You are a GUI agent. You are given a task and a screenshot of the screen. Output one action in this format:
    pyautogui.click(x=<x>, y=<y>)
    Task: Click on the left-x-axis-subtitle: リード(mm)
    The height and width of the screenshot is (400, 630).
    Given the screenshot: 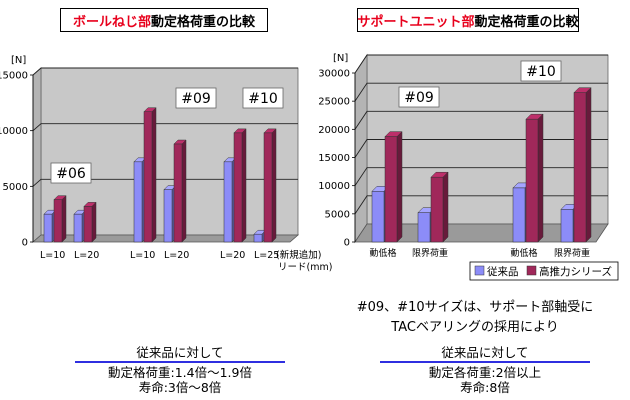 What is the action you would take?
    pyautogui.click(x=305, y=267)
    